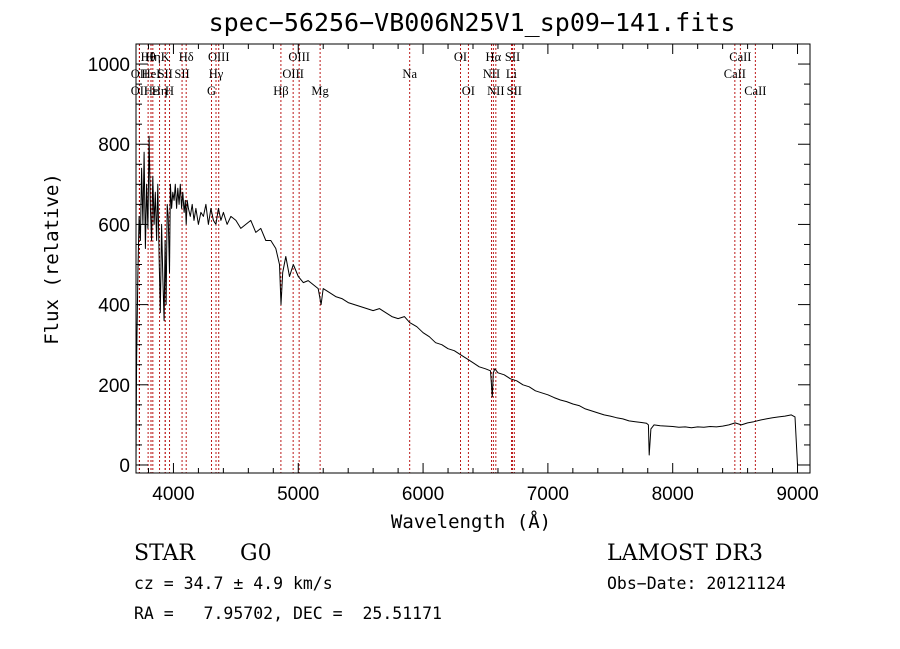  I want to click on y-tick-label-0: 0, so click(124, 466).